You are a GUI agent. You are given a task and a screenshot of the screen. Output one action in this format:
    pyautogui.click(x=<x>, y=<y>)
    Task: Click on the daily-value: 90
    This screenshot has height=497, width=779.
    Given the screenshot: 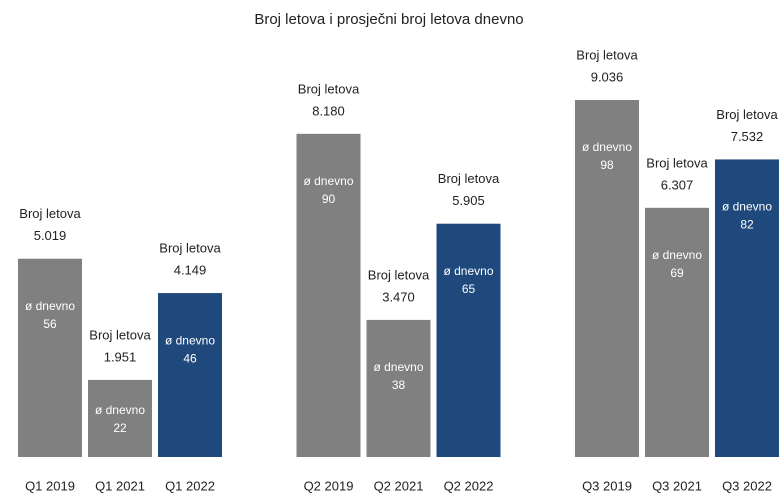 What is the action you would take?
    pyautogui.click(x=329, y=199)
    